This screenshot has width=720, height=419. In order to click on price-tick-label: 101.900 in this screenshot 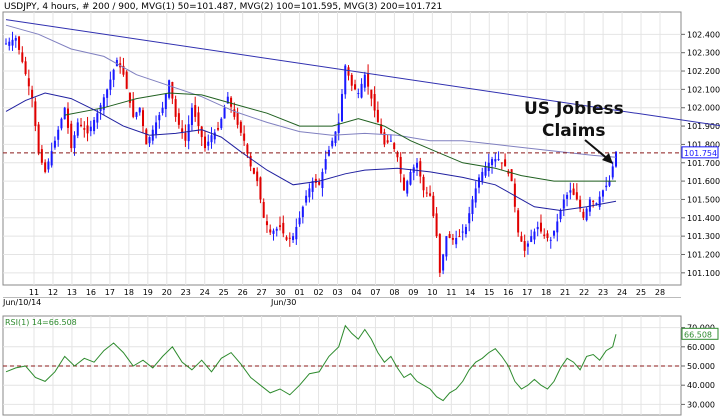, I will do `click(703, 126)`.